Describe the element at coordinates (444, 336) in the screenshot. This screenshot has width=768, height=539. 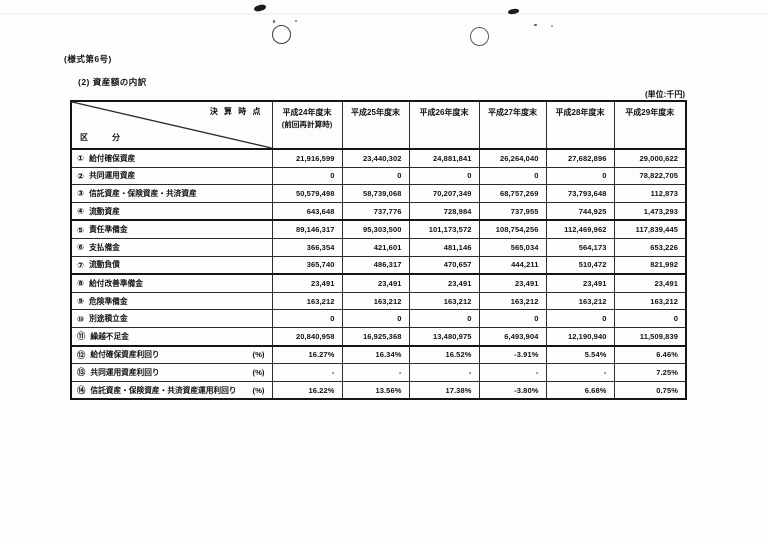
I see `value-cell: 13,480,975` at that location.